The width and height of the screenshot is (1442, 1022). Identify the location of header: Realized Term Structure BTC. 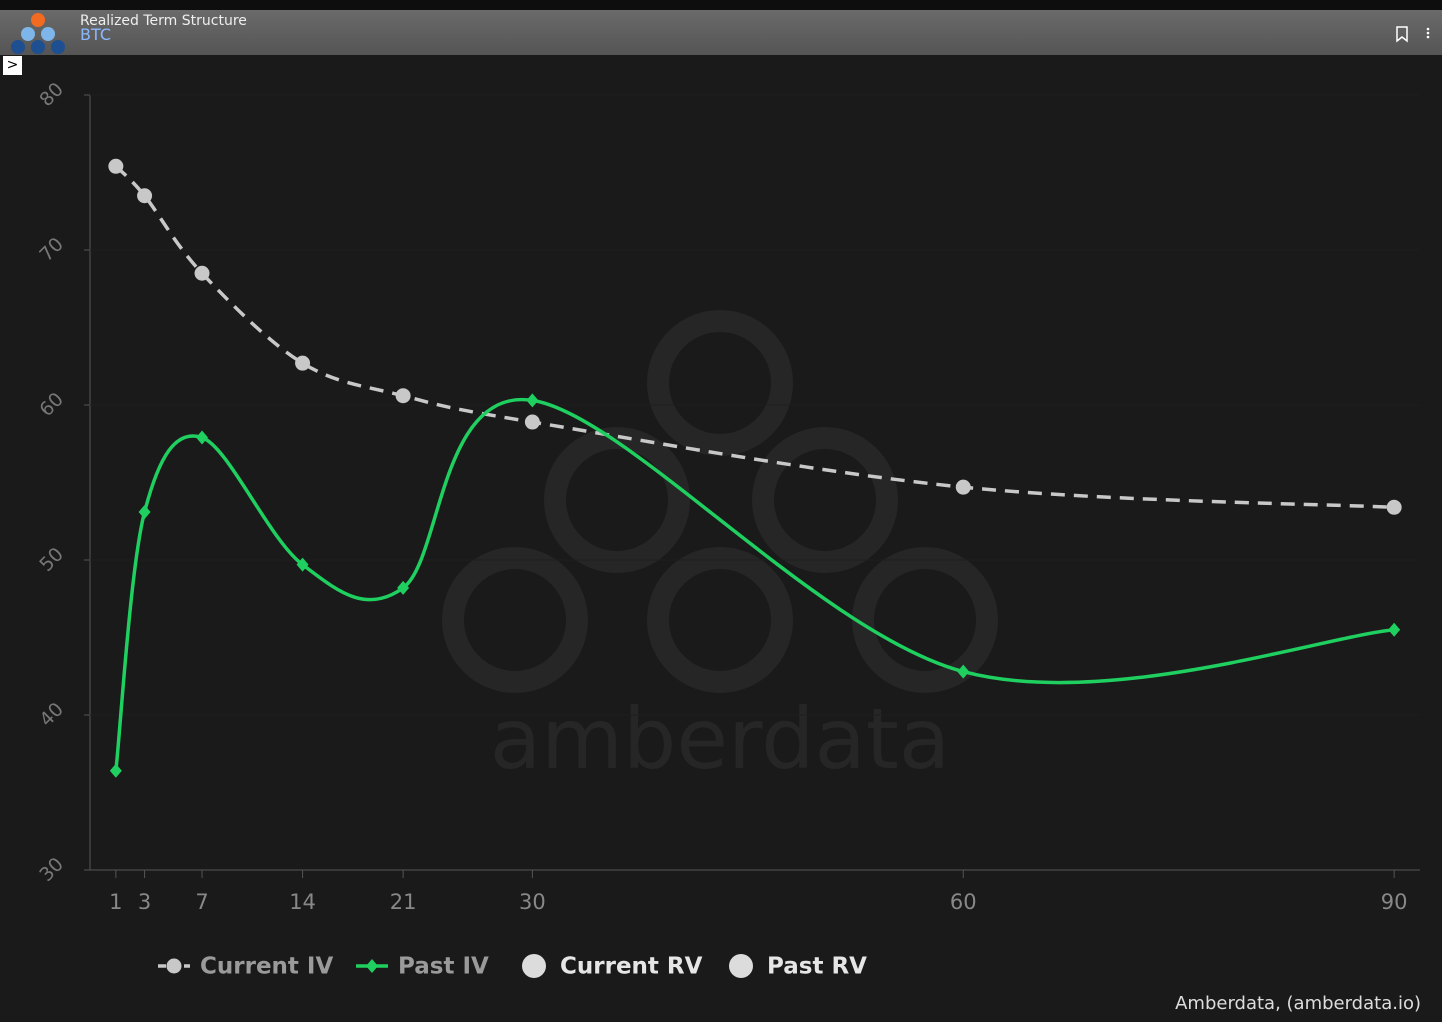
(721, 32).